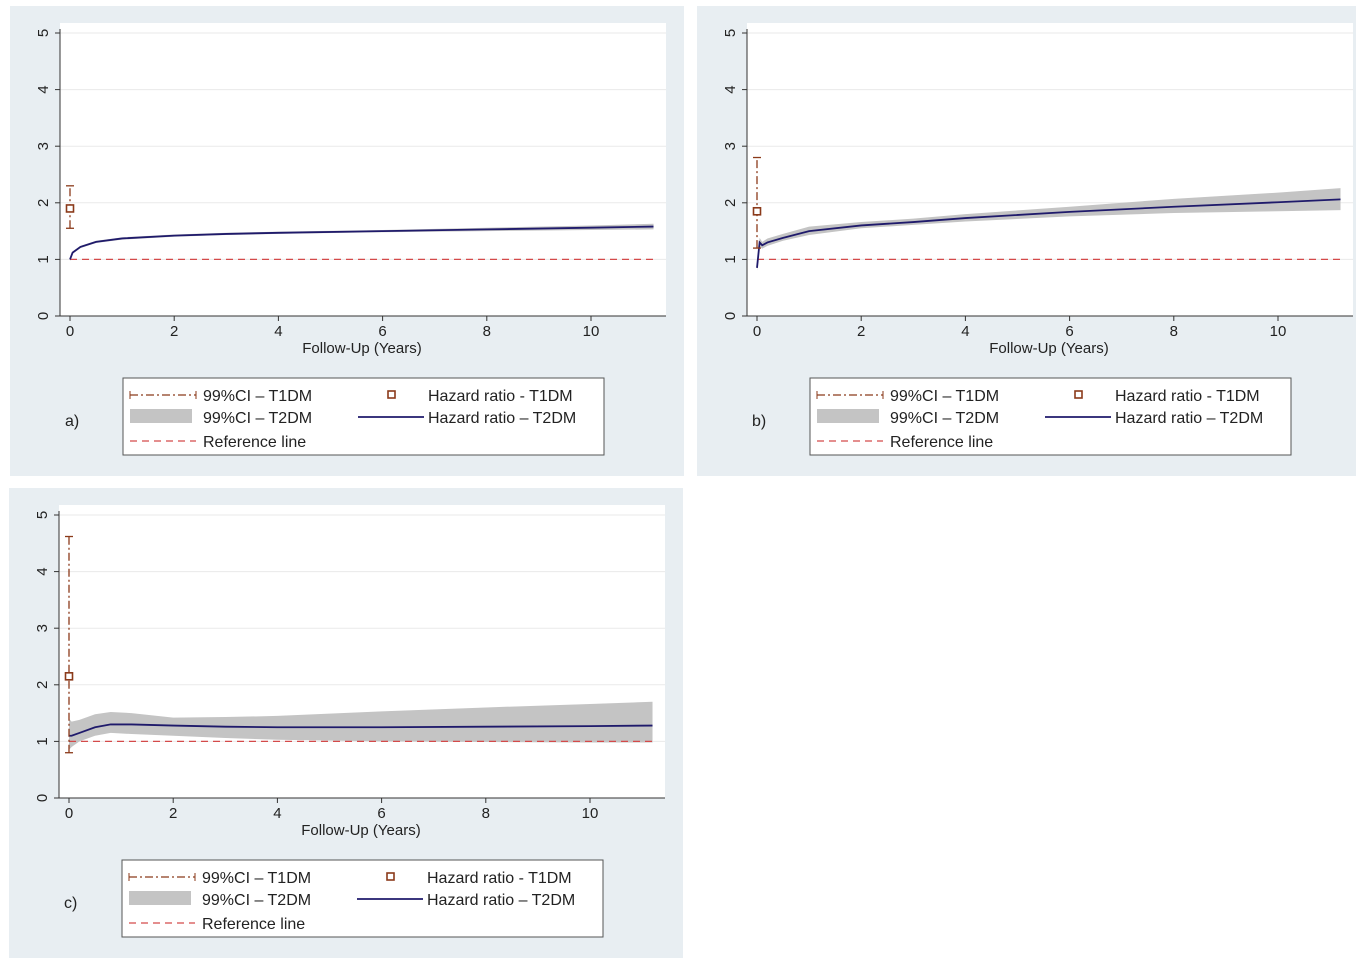 The width and height of the screenshot is (1356, 958). Describe the element at coordinates (759, 421) in the screenshot. I see `panel-label: b)` at that location.